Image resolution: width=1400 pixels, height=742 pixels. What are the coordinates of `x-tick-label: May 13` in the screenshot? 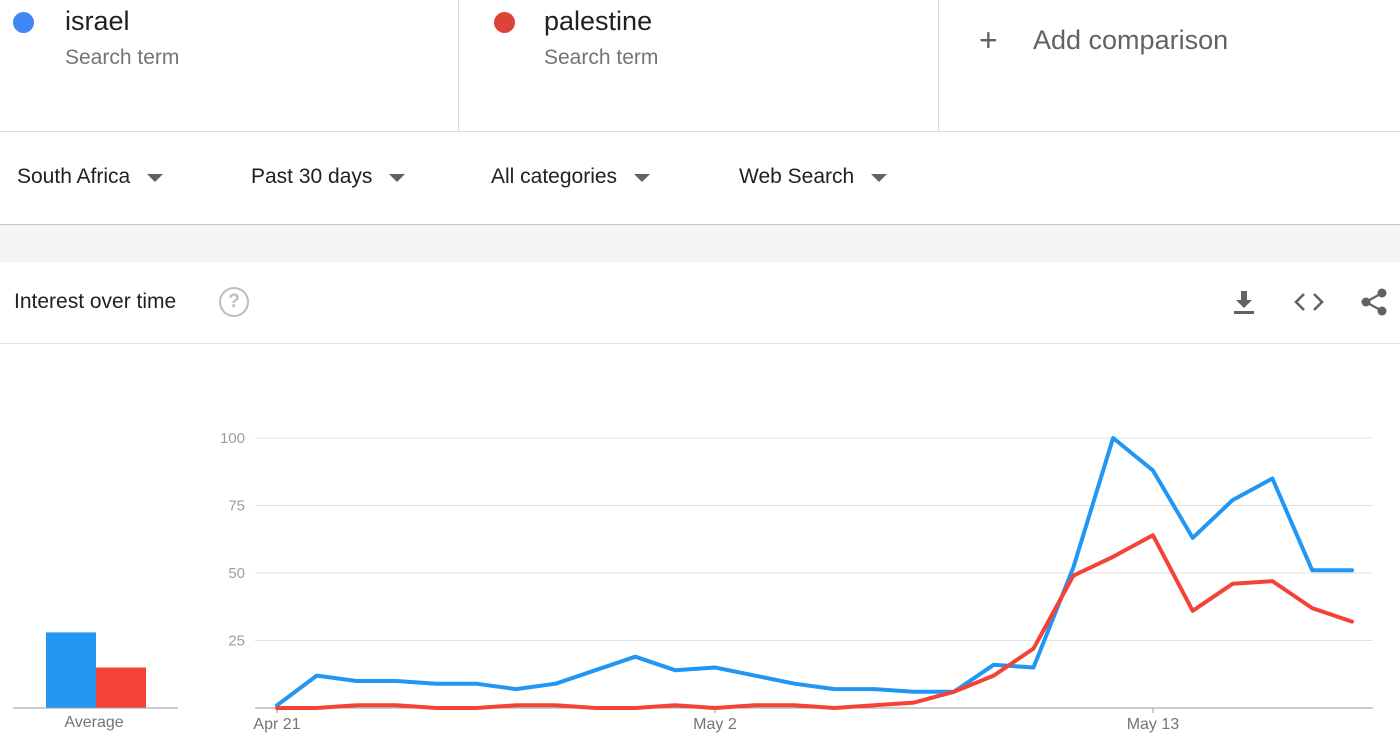 It's located at (1153, 724).